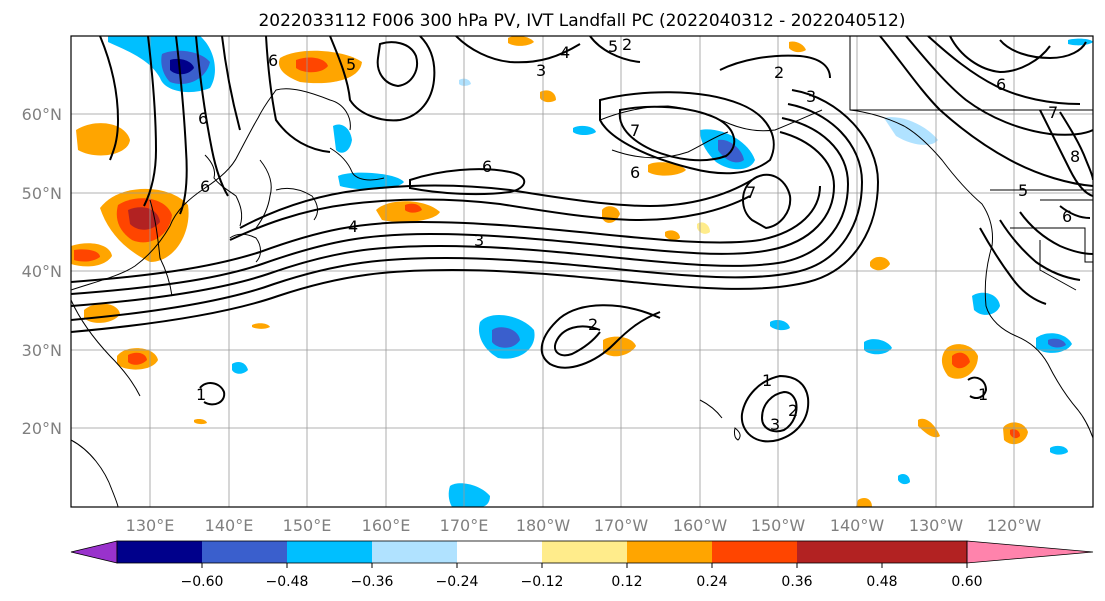  What do you see at coordinates (626, 582) in the screenshot?
I see `colorbar-tick-label: 0.12` at bounding box center [626, 582].